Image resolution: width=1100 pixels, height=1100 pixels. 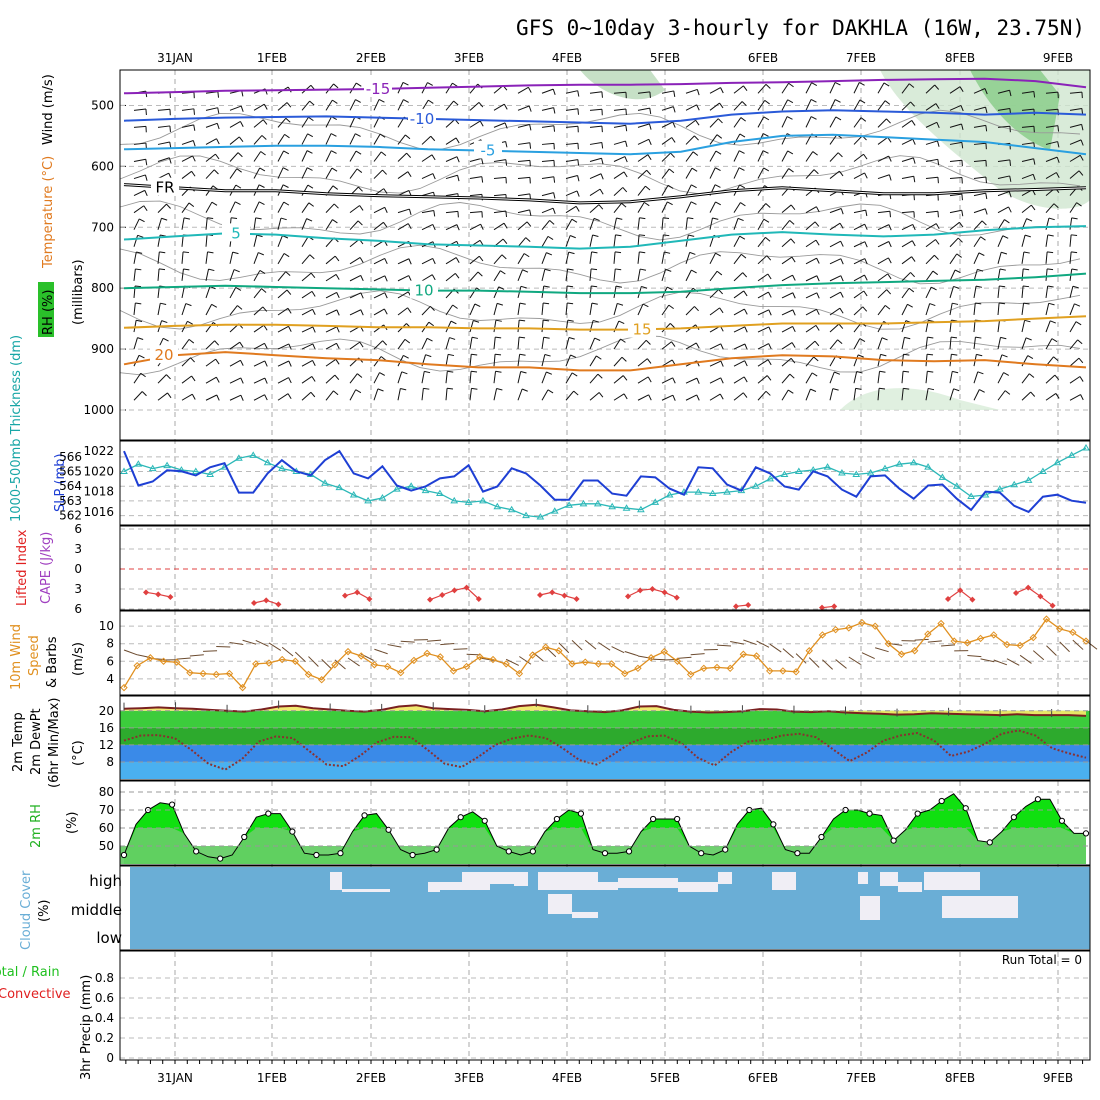 What do you see at coordinates (44, 911) in the screenshot?
I see `cloud-units: (%)` at bounding box center [44, 911].